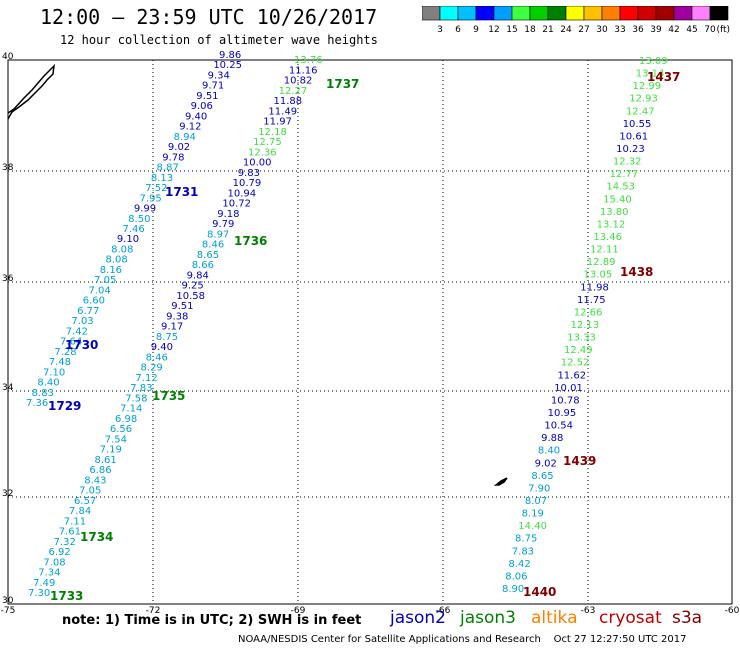 This screenshot has height=650, width=740. What do you see at coordinates (8, 388) in the screenshot?
I see `latitude-label: 34` at bounding box center [8, 388].